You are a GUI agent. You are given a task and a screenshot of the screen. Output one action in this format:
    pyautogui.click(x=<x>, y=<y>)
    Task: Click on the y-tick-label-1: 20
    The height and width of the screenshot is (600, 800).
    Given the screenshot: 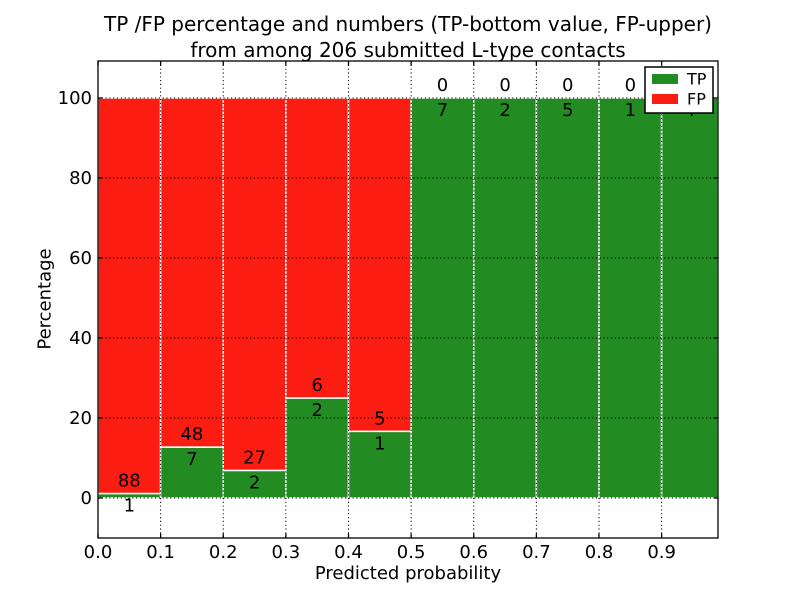 What is the action you would take?
    pyautogui.click(x=80, y=418)
    